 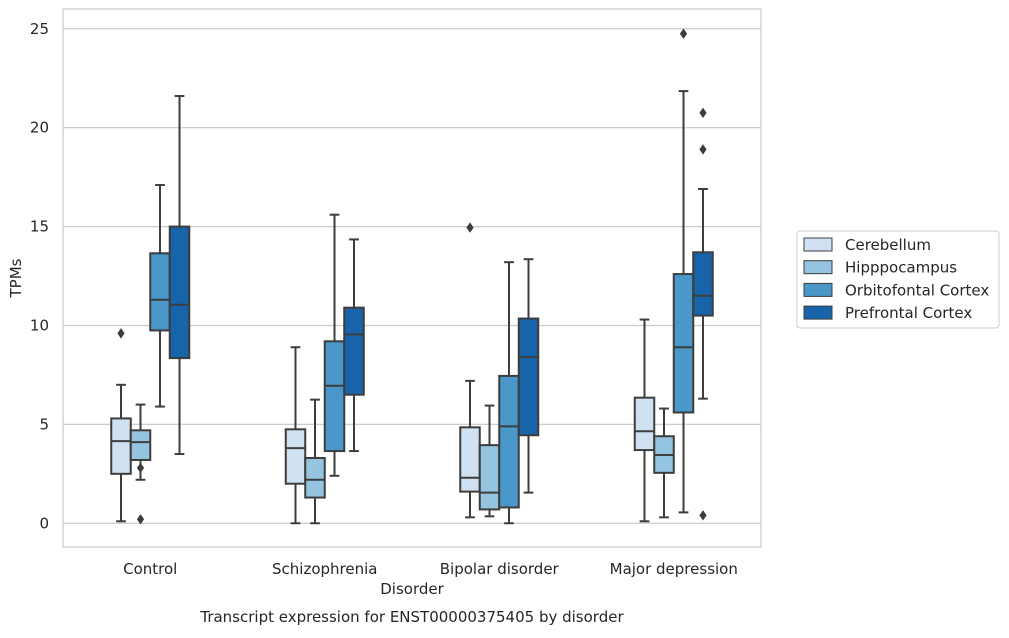 What do you see at coordinates (39, 128) in the screenshot?
I see `y-tick-label: 20` at bounding box center [39, 128].